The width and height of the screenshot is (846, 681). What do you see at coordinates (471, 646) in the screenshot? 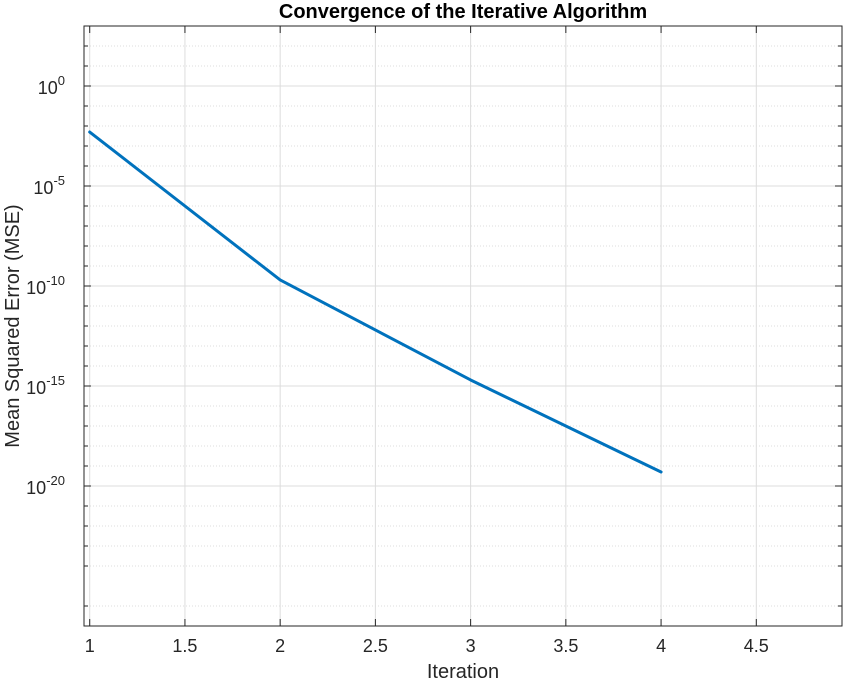
I see `x-tick-label: 3` at bounding box center [471, 646].